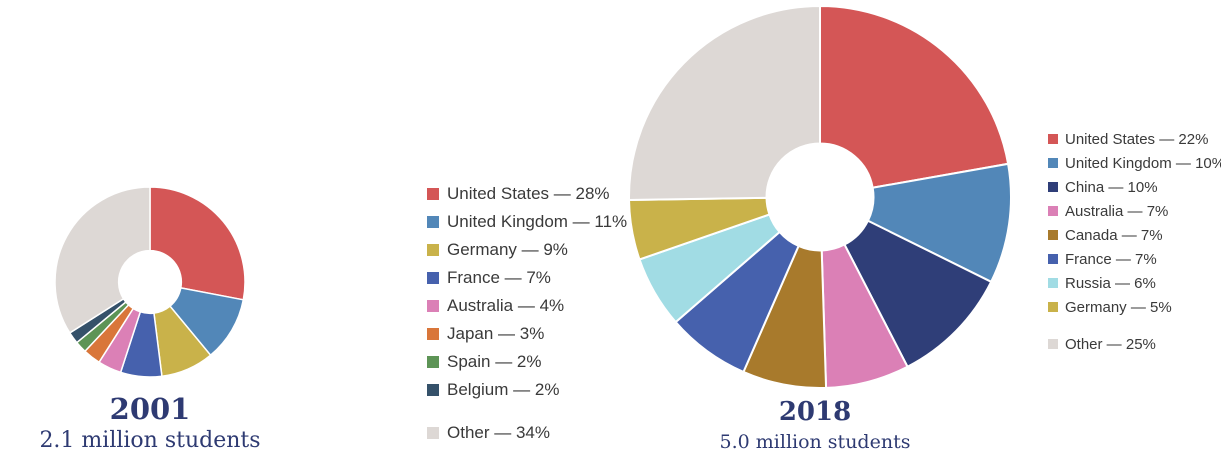 The image size is (1221, 460). I want to click on legend-item-united-states: United States — 28%, so click(527, 194).